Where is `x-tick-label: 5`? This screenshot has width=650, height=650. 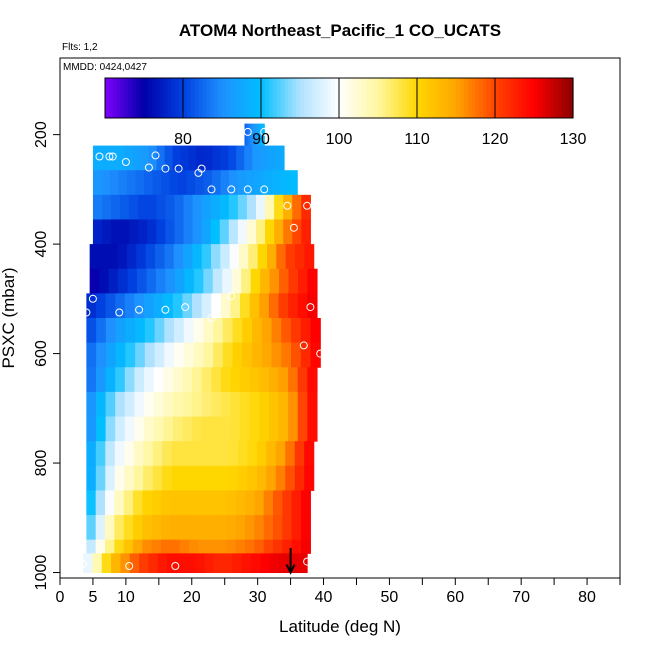
x-tick-label: 5 is located at coordinates (92, 597).